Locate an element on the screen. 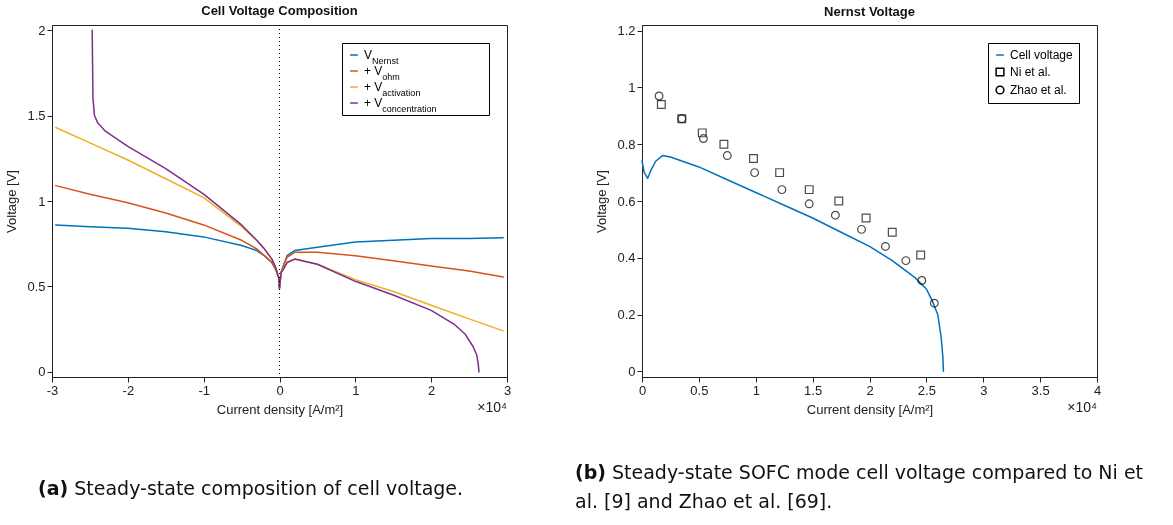 The width and height of the screenshot is (1173, 525). y-tick-label: 1.5 is located at coordinates (36, 116).